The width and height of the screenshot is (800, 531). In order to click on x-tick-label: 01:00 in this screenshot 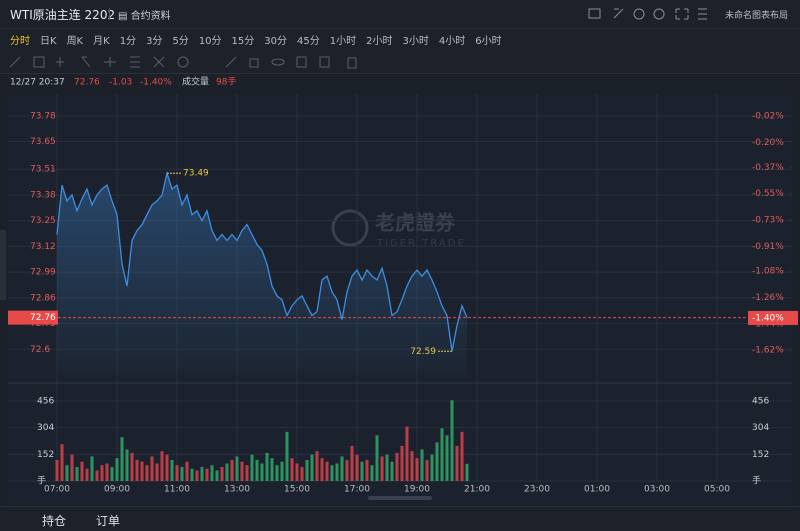, I will do `click(597, 490)`.